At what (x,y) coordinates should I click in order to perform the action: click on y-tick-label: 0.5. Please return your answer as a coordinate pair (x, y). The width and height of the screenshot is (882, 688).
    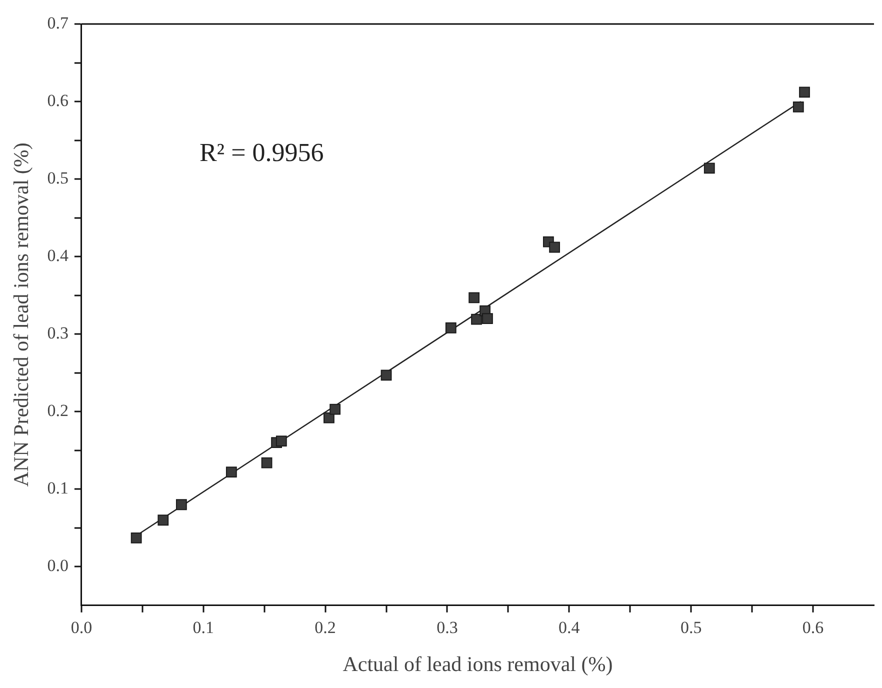
    Looking at the image, I should click on (57, 178).